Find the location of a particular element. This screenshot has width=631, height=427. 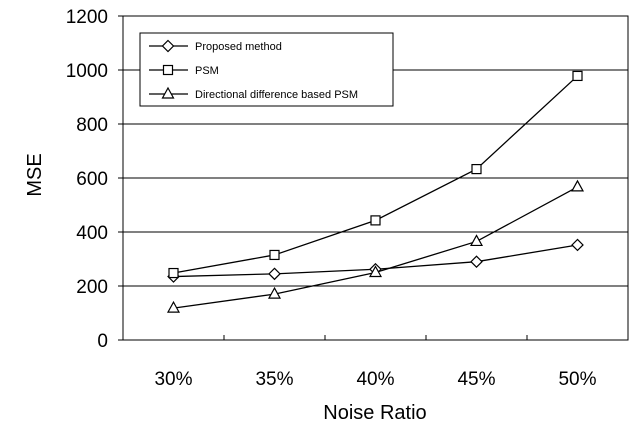

x-axis-ticks: 30% 35% 40% 45% 50% is located at coordinates (375, 362).